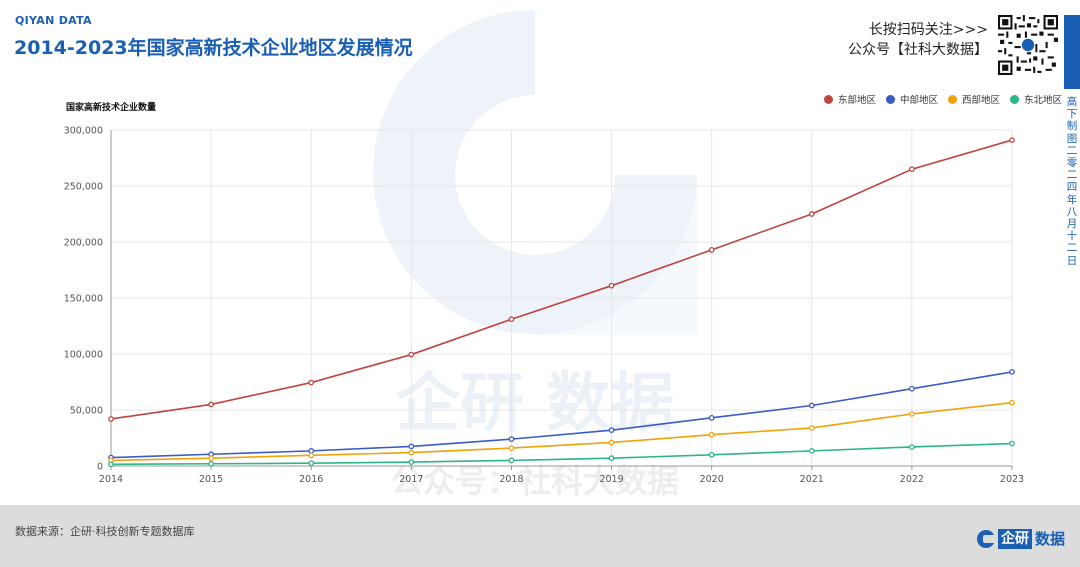  Describe the element at coordinates (211, 479) in the screenshot. I see `x-tick-label: 2015` at that location.